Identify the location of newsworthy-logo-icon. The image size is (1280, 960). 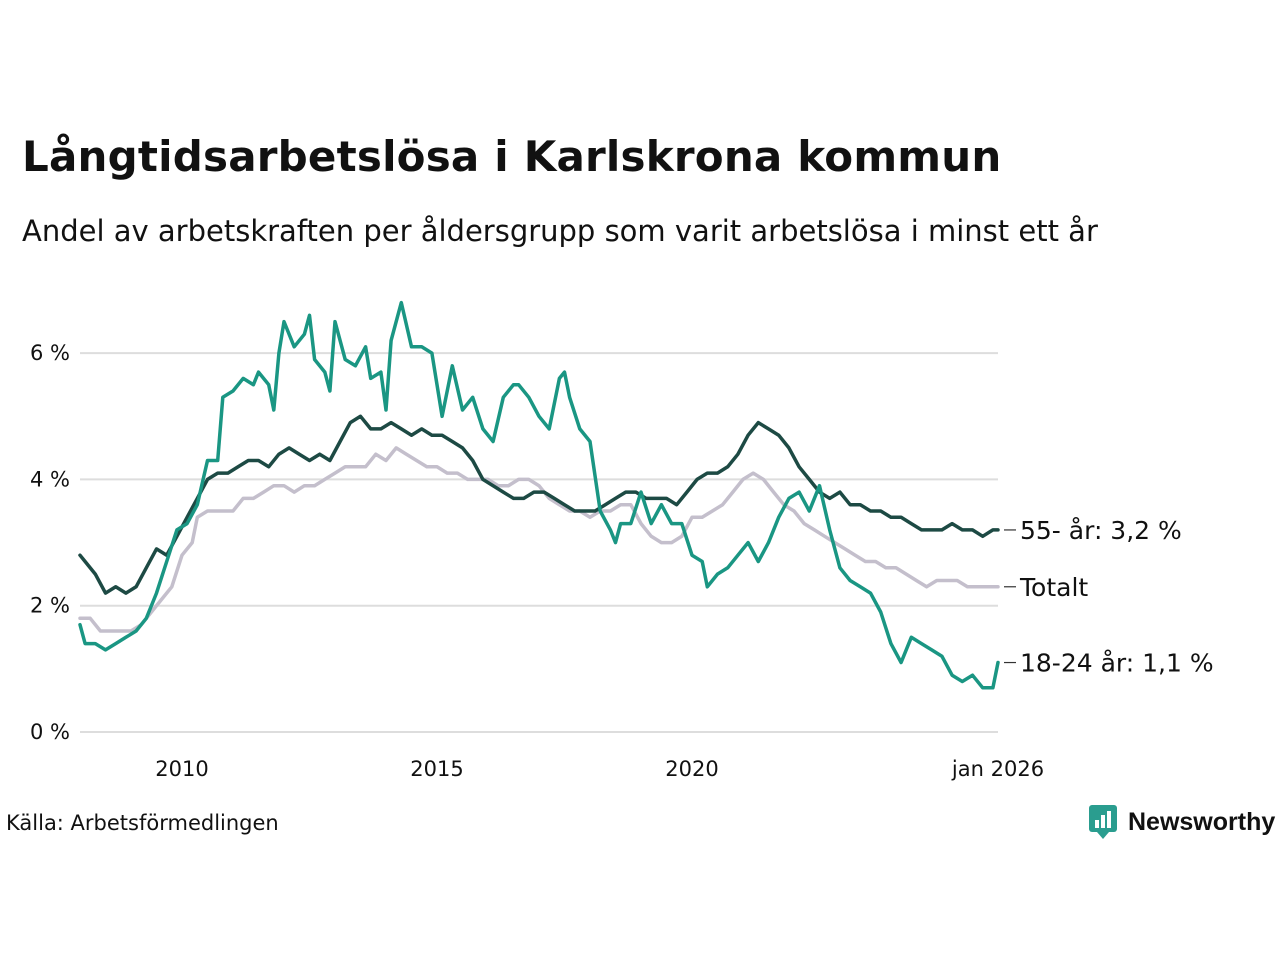
(1103, 822).